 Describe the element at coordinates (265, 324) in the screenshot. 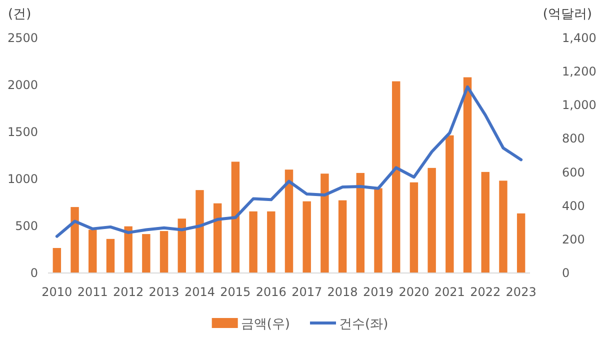

I see `legend-label: 금액(우)` at that location.